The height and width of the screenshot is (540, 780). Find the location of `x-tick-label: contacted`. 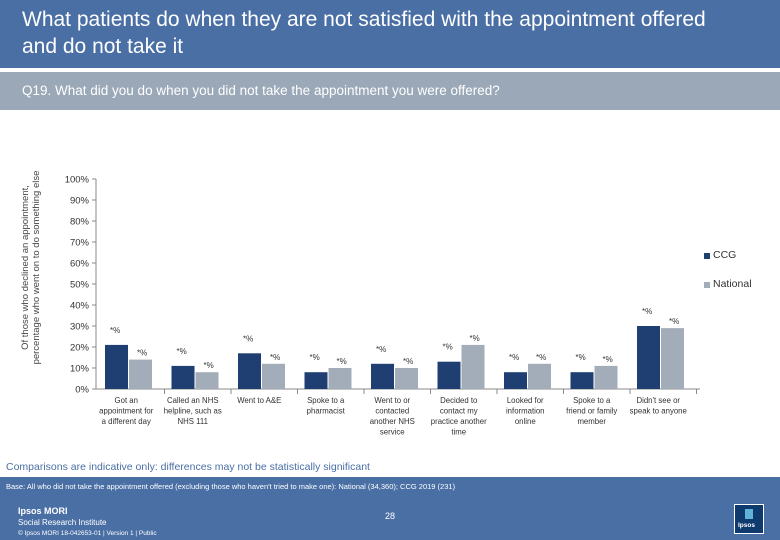

x-tick-label: contacted is located at coordinates (392, 411).